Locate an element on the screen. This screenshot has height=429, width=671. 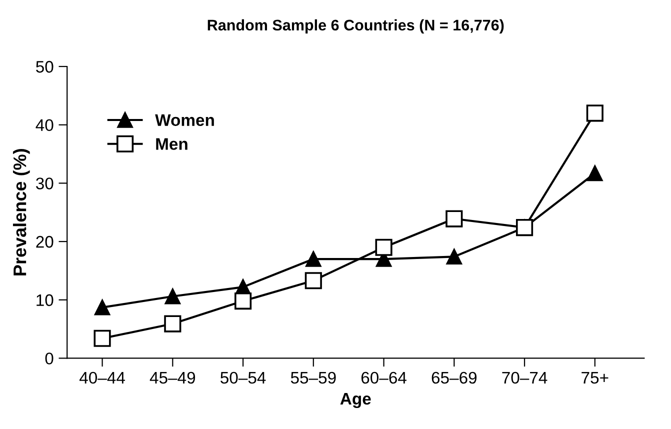
y-tick-label: 0 is located at coordinates (49, 358).